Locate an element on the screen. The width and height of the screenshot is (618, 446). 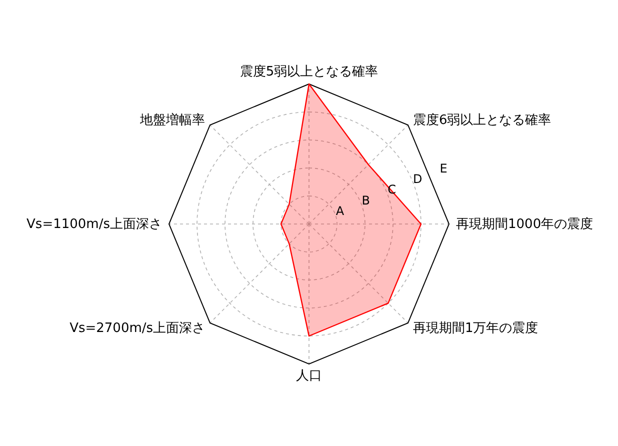
spoke-label: 震度6弱以上となる確率 is located at coordinates (482, 120).